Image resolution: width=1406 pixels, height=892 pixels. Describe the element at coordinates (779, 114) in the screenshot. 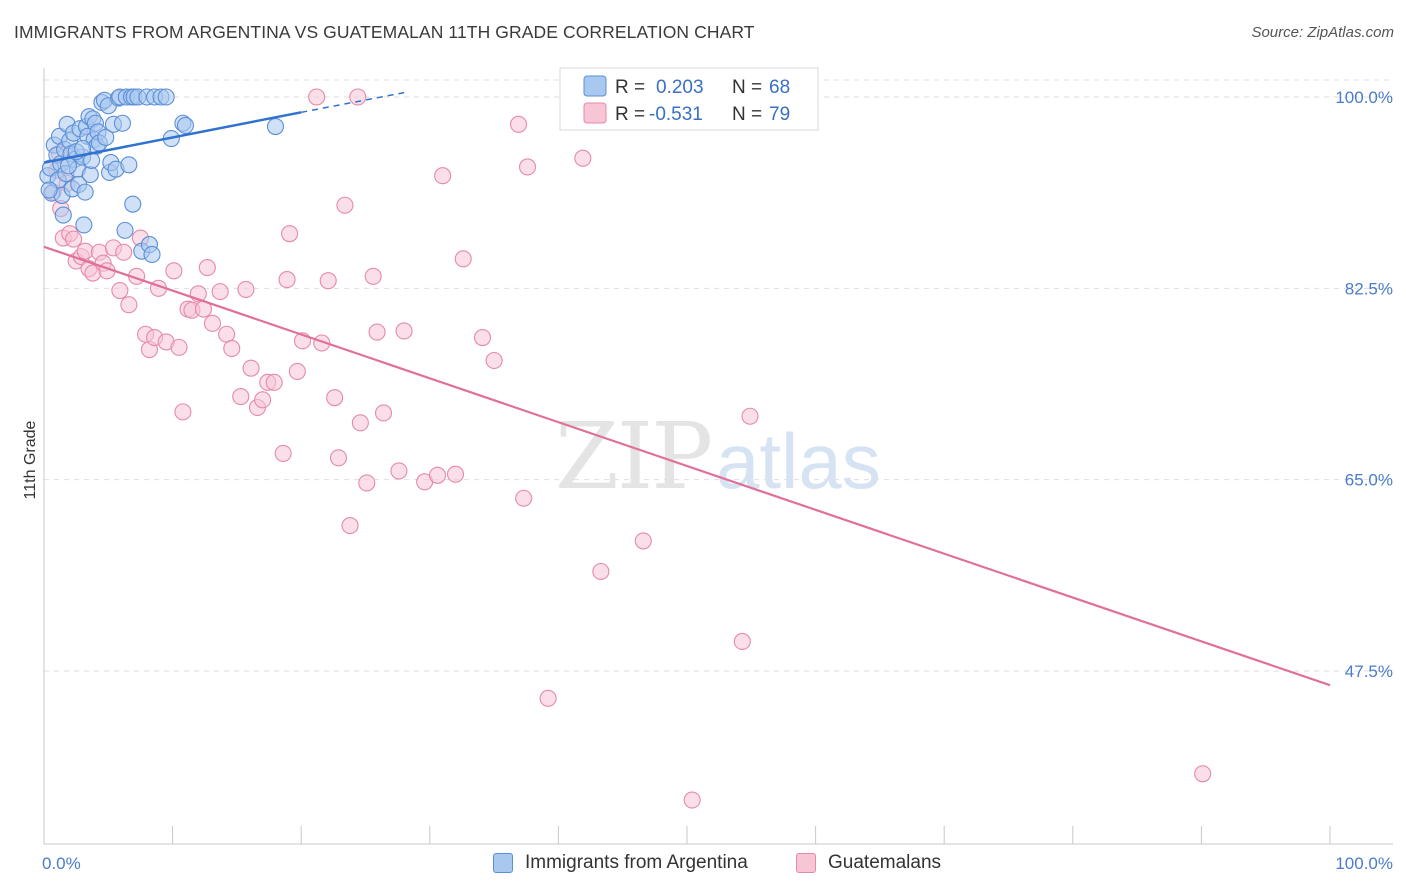

I see `legend-n-value-2: 79` at that location.